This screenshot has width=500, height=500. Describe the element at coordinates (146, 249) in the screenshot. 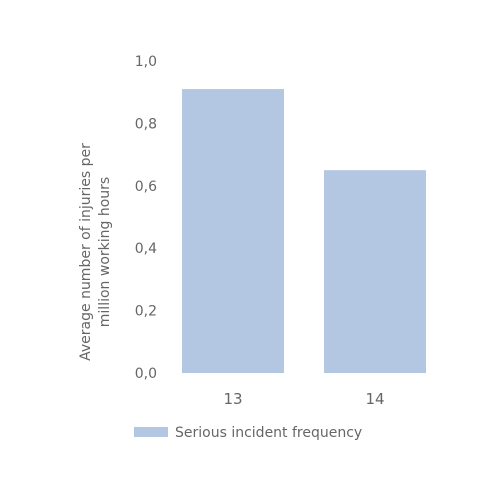

I see `y-tick-label: 0,4` at that location.